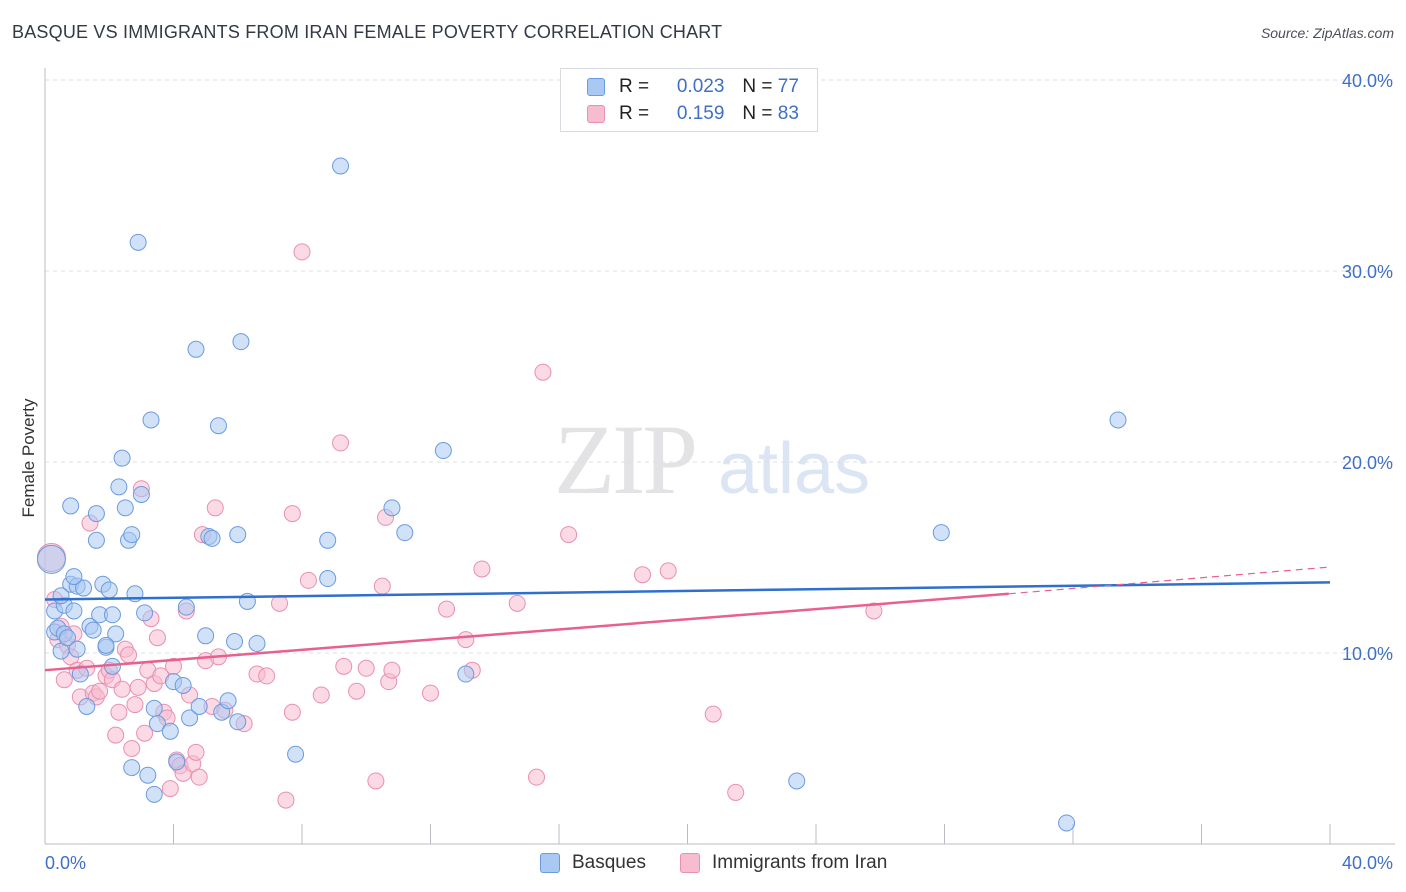 This screenshot has width=1406, height=892. What do you see at coordinates (626, 459) in the screenshot?
I see `watermark-zip: ZIP` at bounding box center [626, 459].